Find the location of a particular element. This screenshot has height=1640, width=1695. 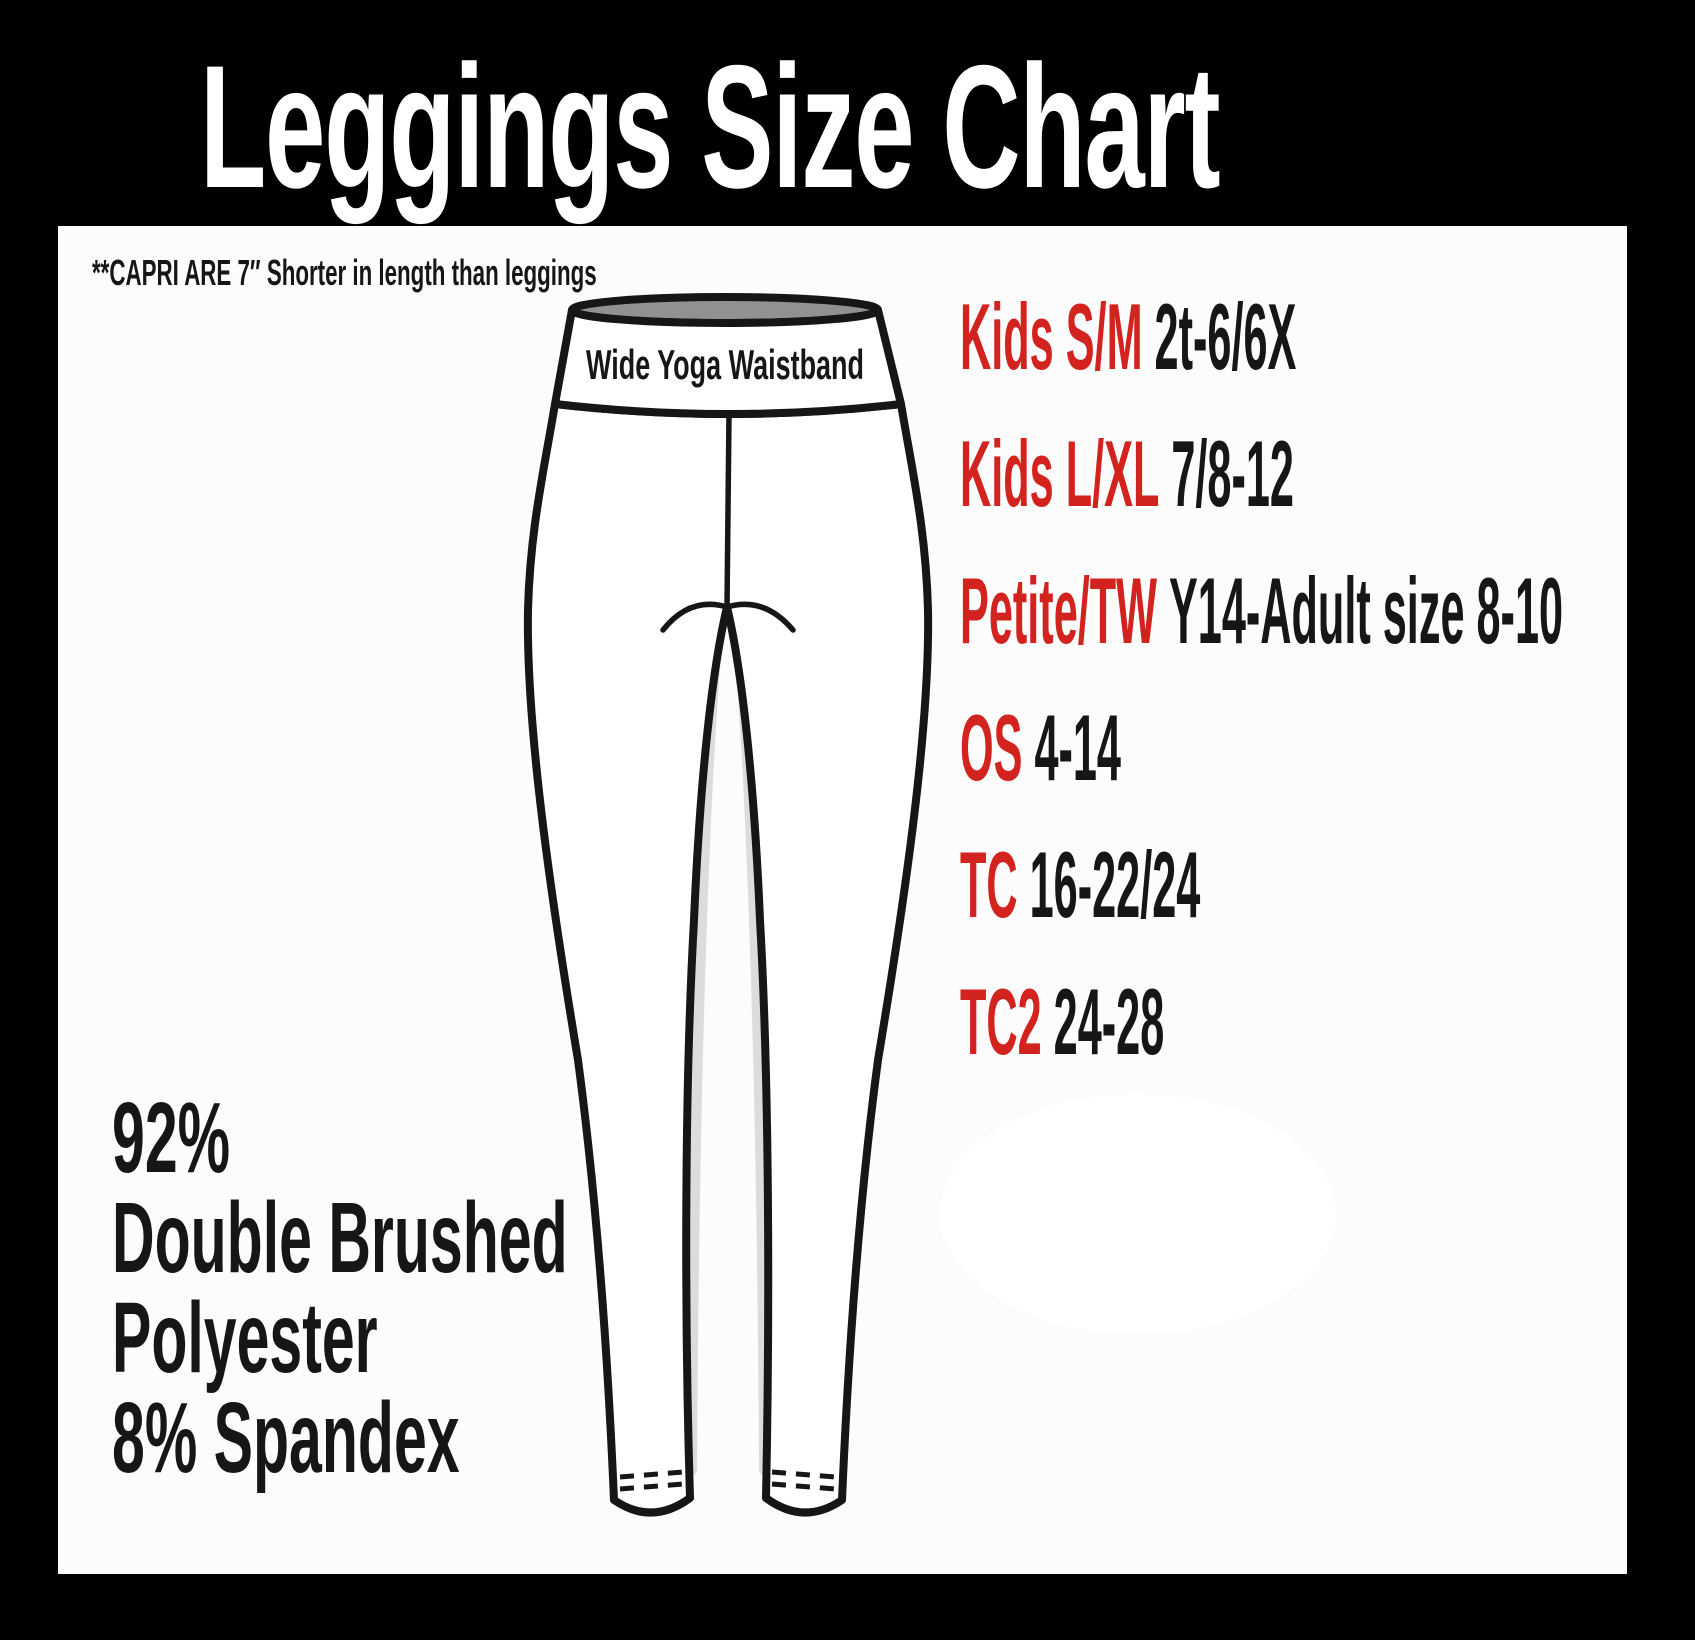

size-label: TC2 is located at coordinates (1001, 1021).